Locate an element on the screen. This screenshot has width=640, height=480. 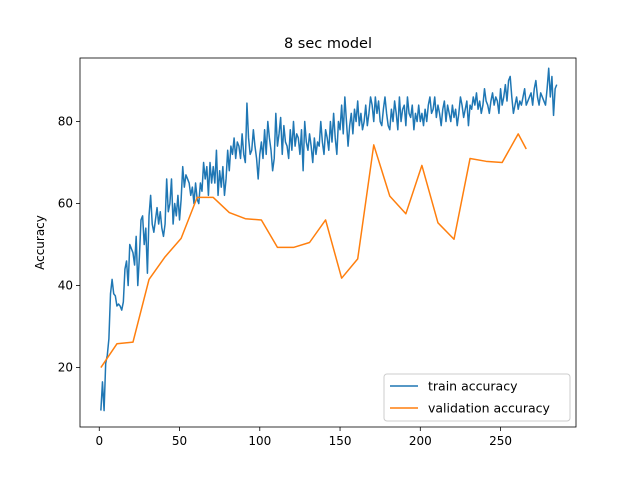
x-tick-label: 50 is located at coordinates (179, 441).